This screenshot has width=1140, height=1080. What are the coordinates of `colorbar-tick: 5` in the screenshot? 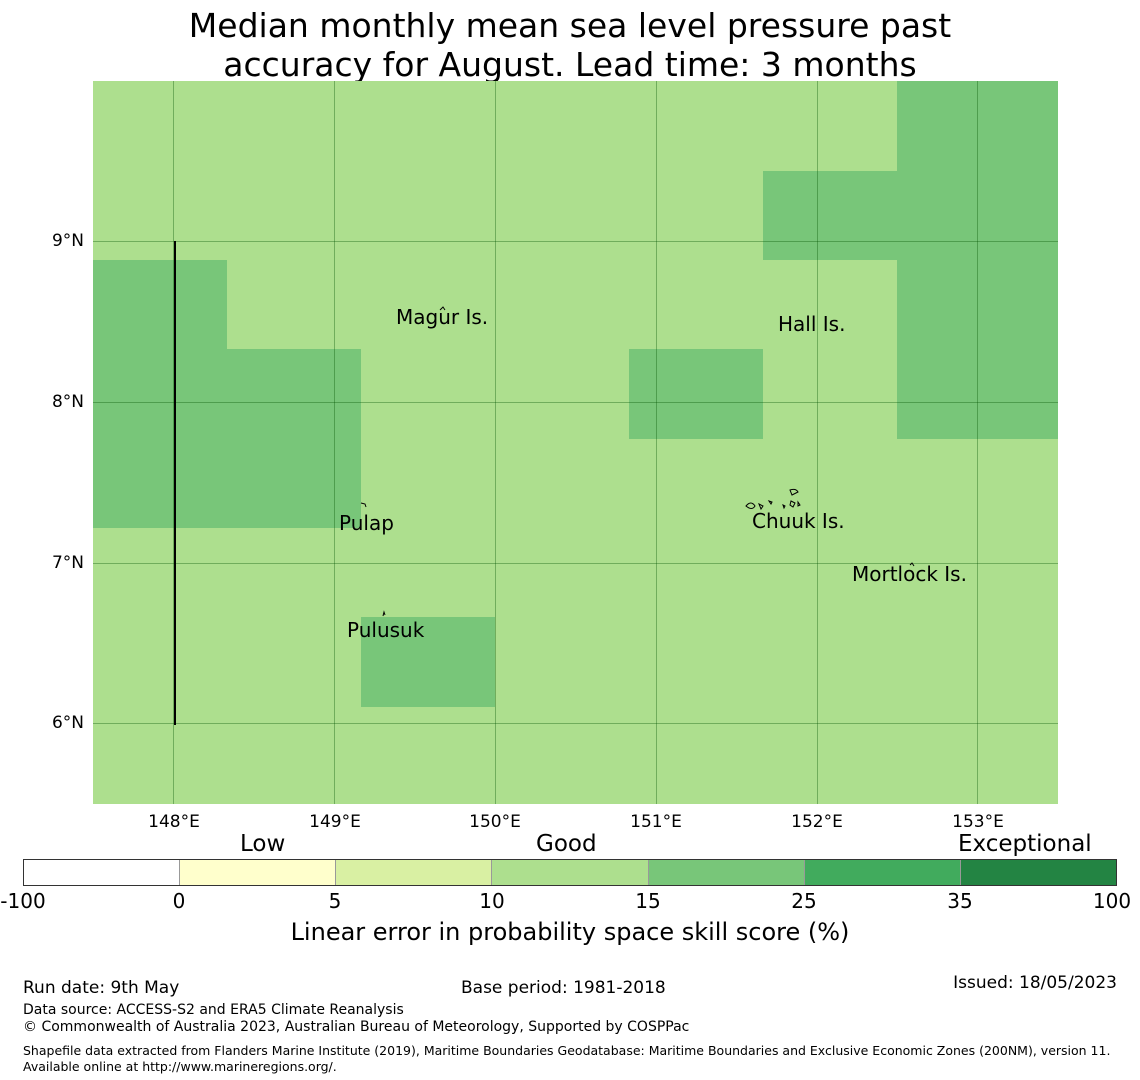 It's located at (335, 901).